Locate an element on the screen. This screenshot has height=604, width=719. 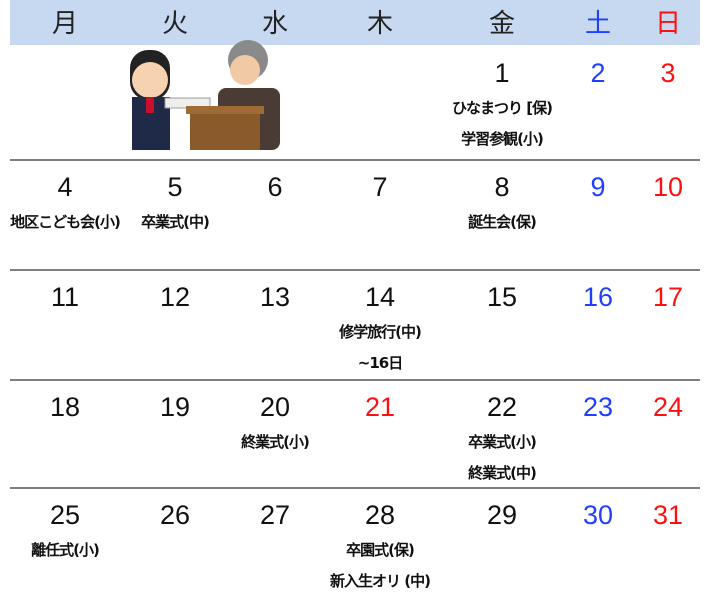
event: 誕生会(保) is located at coordinates (502, 222).